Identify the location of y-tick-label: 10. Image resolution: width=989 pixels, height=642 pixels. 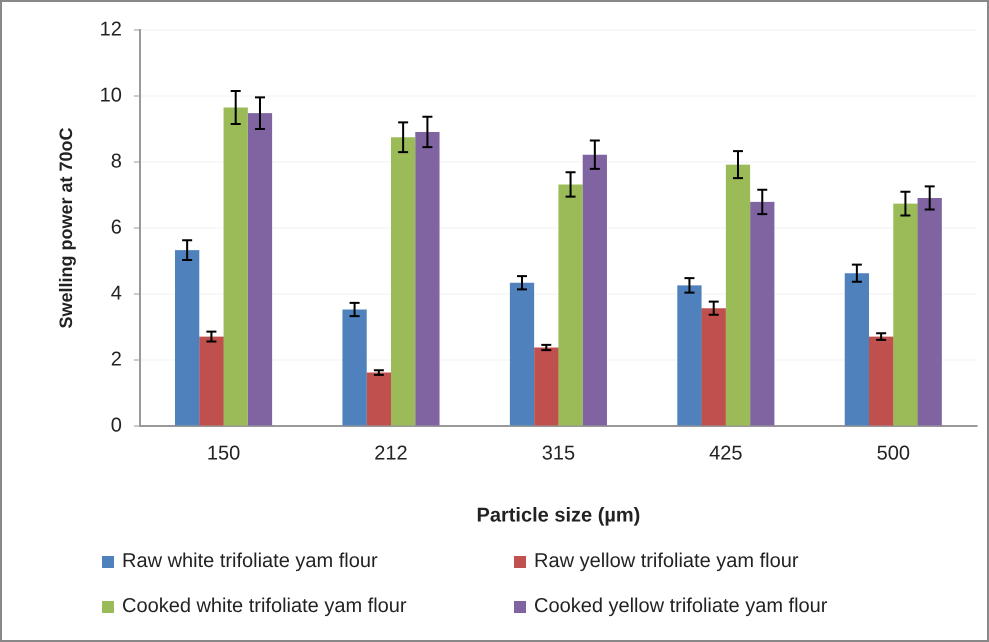
(111, 95).